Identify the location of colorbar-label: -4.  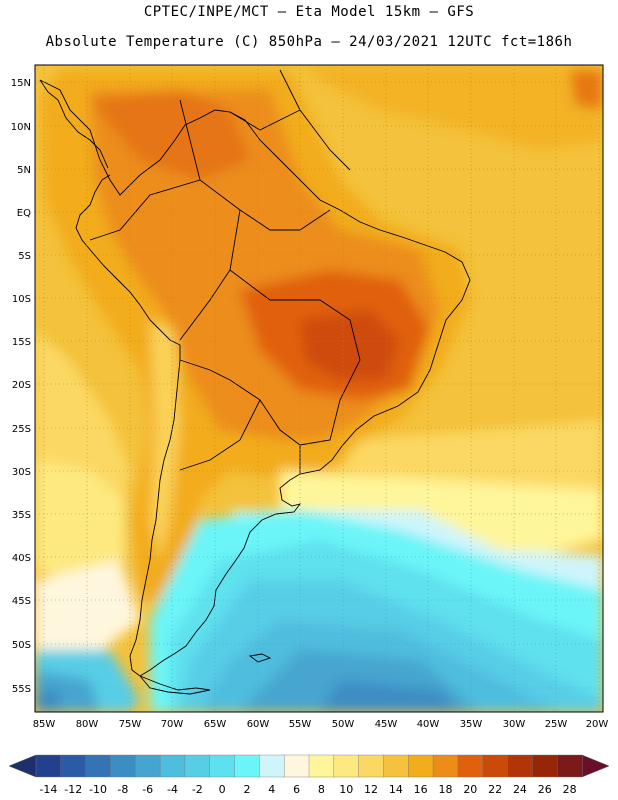
(172, 789).